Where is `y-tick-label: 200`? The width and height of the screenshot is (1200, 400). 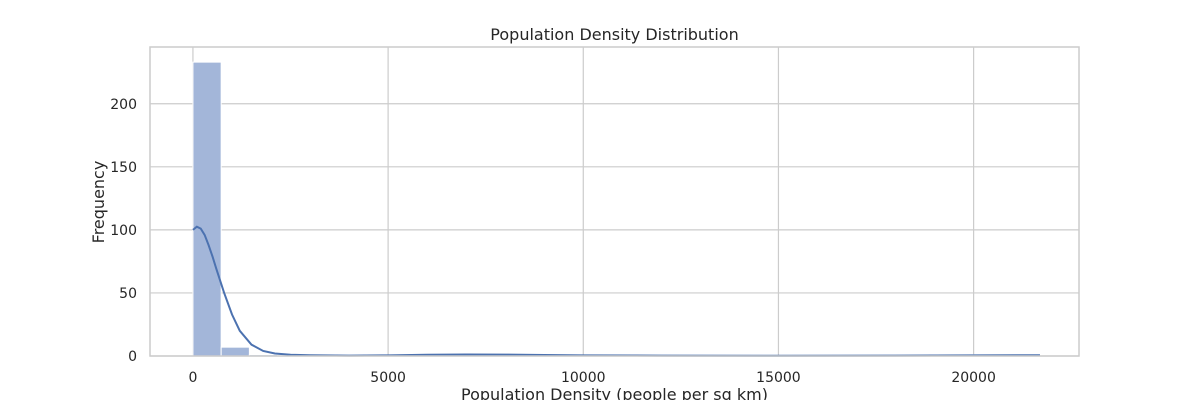
y-tick-label: 200 is located at coordinates (123, 105).